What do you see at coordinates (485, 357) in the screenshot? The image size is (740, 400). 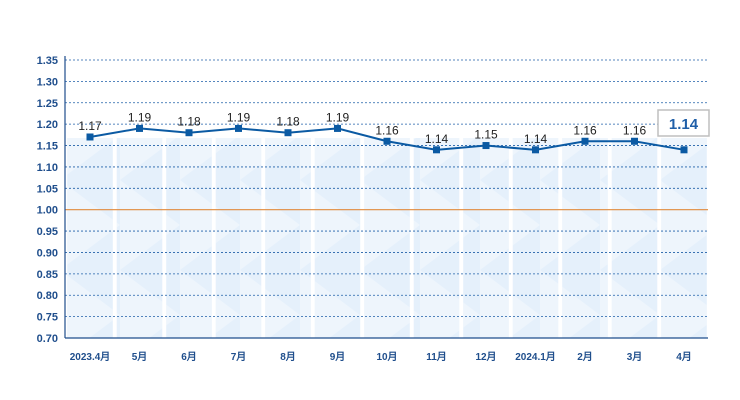 I see `x-tick-label: 12月` at bounding box center [485, 357].